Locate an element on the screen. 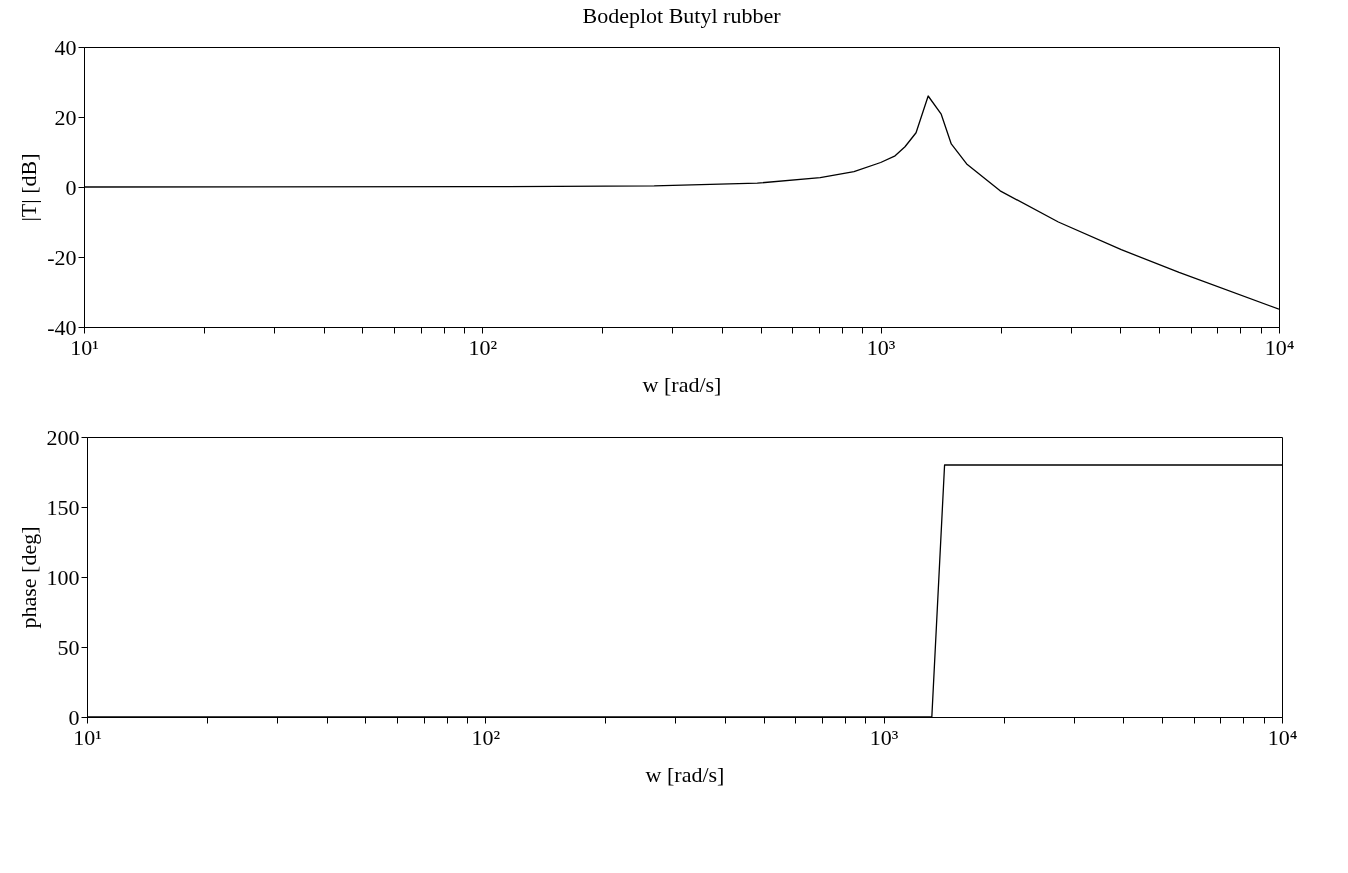  y-axis-title: phase [deg] is located at coordinates (28, 577).